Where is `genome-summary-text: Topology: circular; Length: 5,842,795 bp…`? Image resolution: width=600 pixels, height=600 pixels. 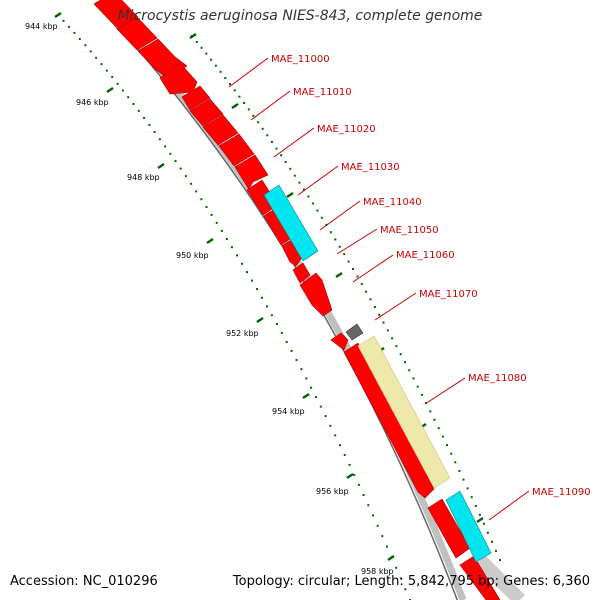 genome-summary-text: Topology: circular; Length: 5,842,795 bp… is located at coordinates (411, 581).